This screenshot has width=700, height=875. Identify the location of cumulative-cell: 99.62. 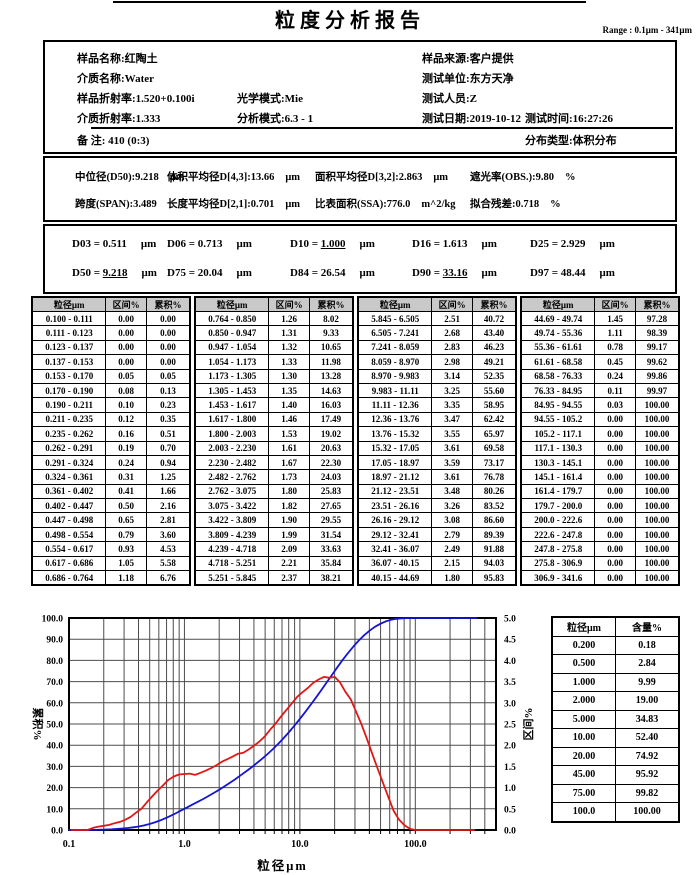
(657, 362).